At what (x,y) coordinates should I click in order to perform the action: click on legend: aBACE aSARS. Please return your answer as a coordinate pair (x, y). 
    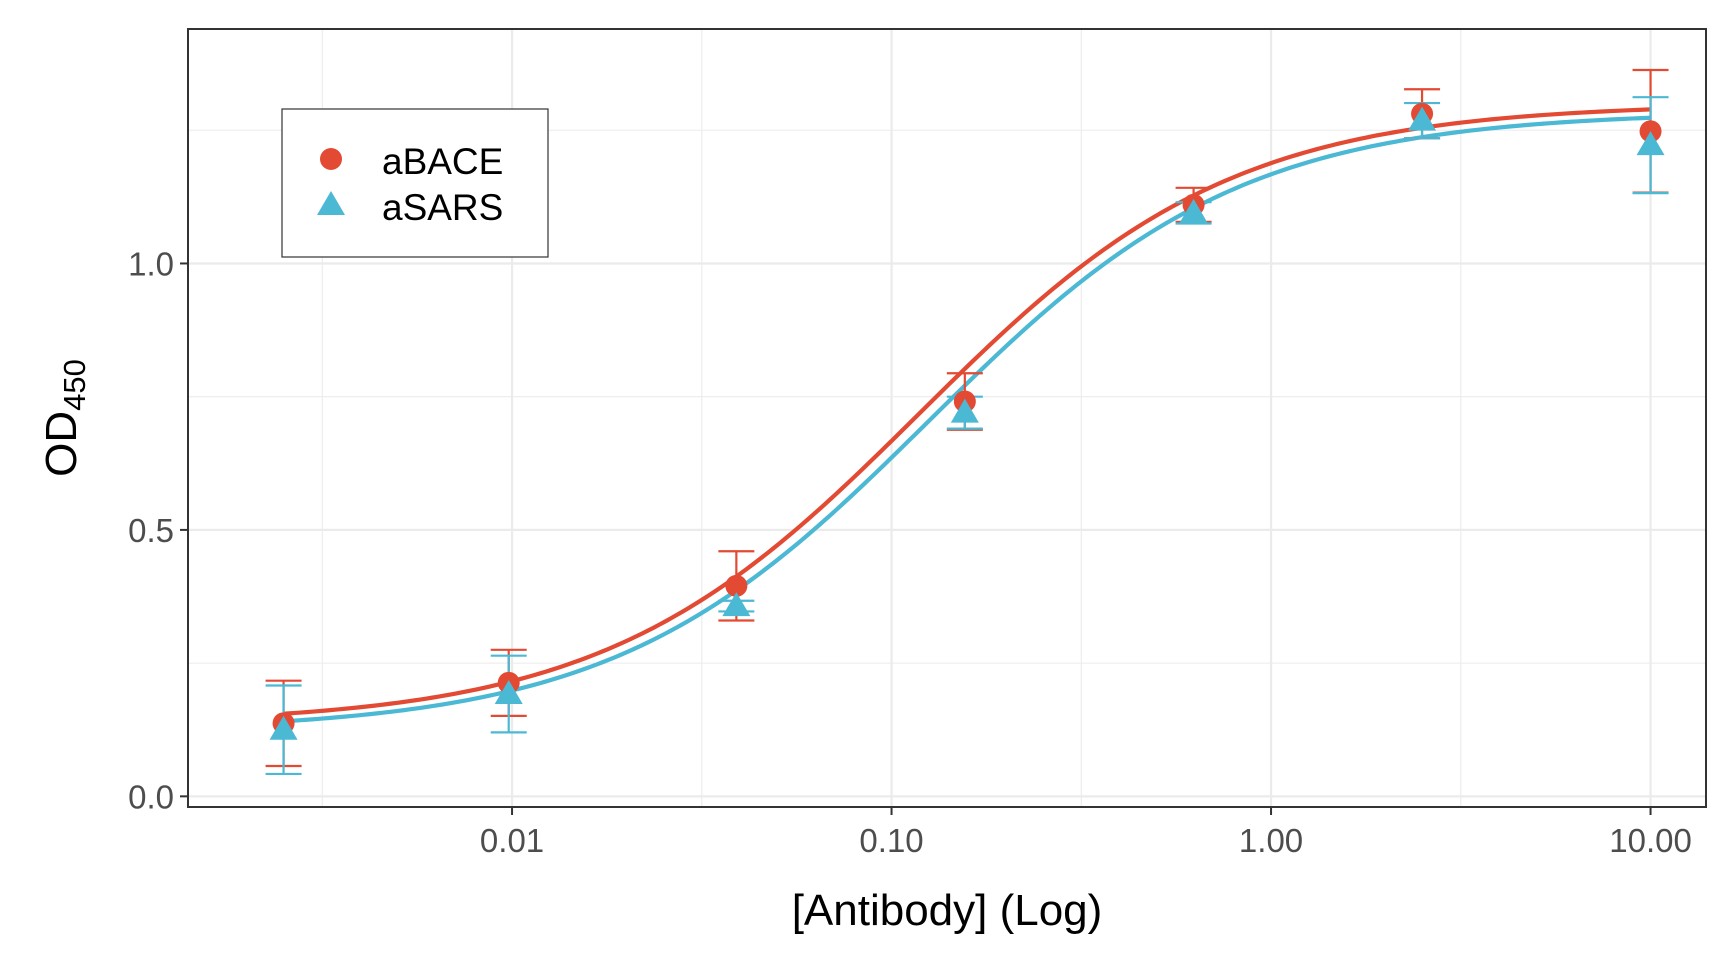
    Looking at the image, I should click on (415, 183).